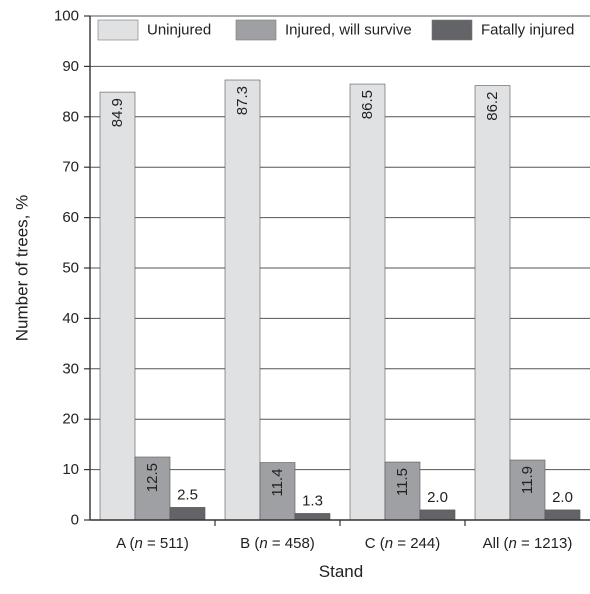 The image size is (590, 594). I want to click on data-label: 2.5, so click(187, 494).